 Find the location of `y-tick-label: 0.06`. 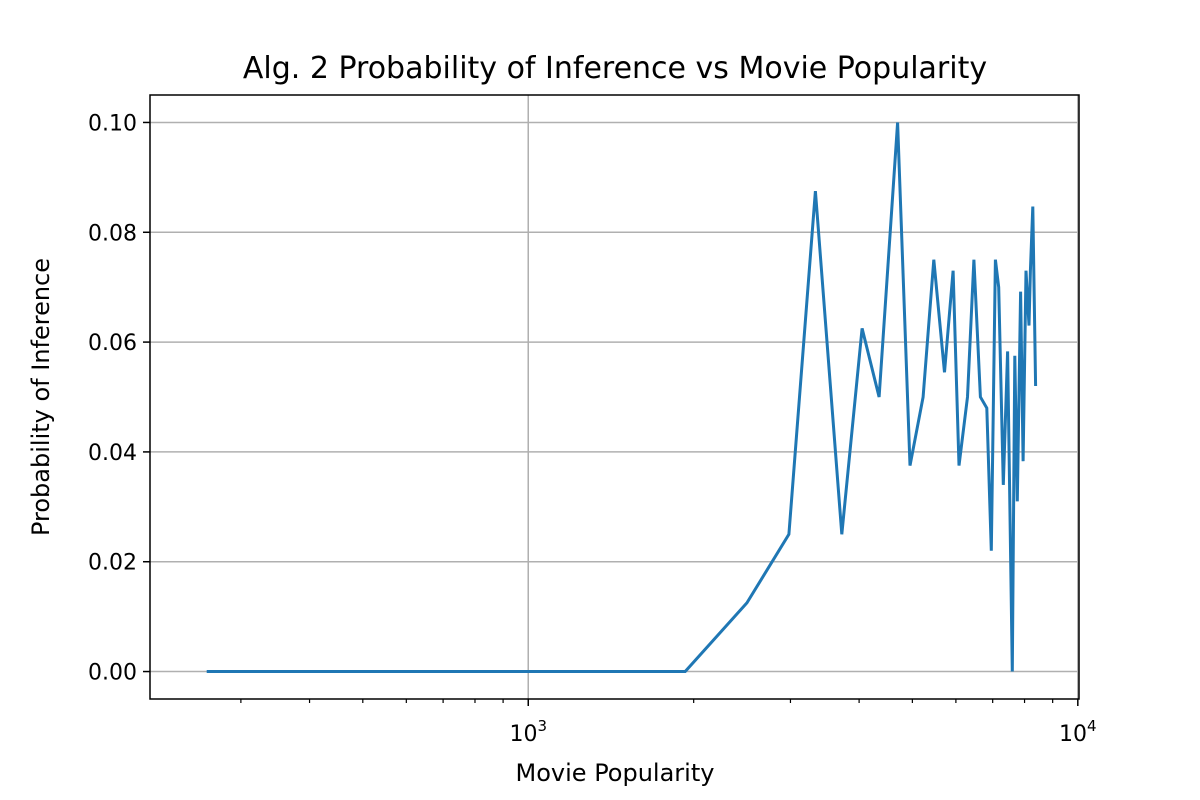

y-tick-label: 0.06 is located at coordinates (112, 343).